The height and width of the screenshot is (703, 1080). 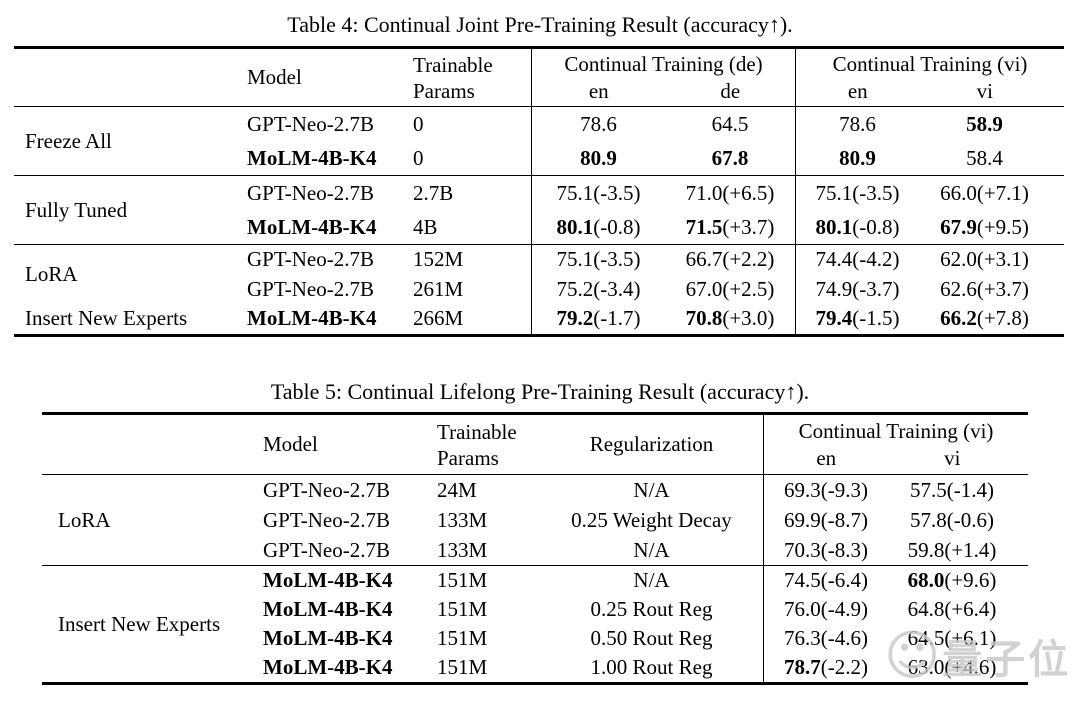 I want to click on accuracy-cell: 58.9, so click(x=984, y=123).